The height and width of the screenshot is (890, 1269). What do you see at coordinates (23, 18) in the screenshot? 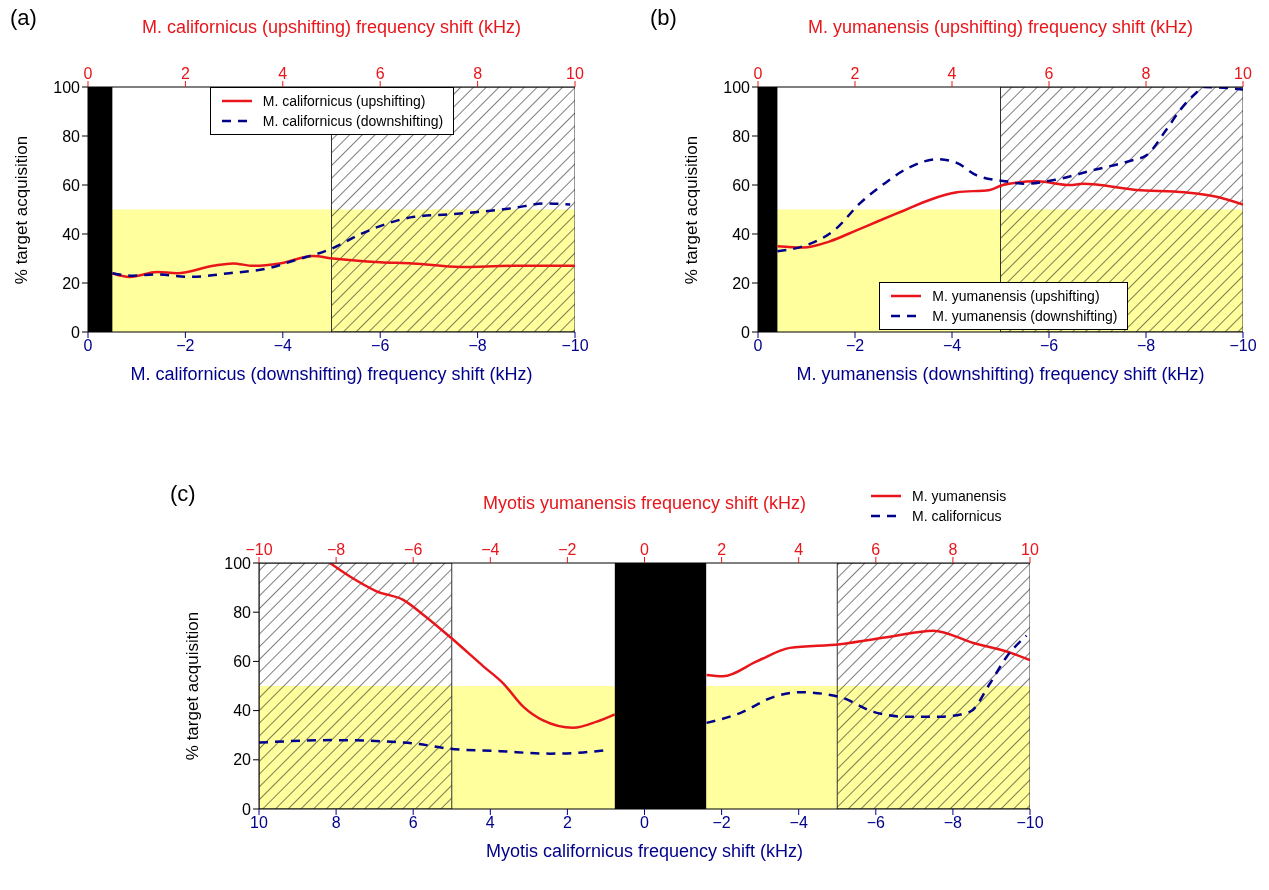
I see `chart-title: (a)` at bounding box center [23, 18].